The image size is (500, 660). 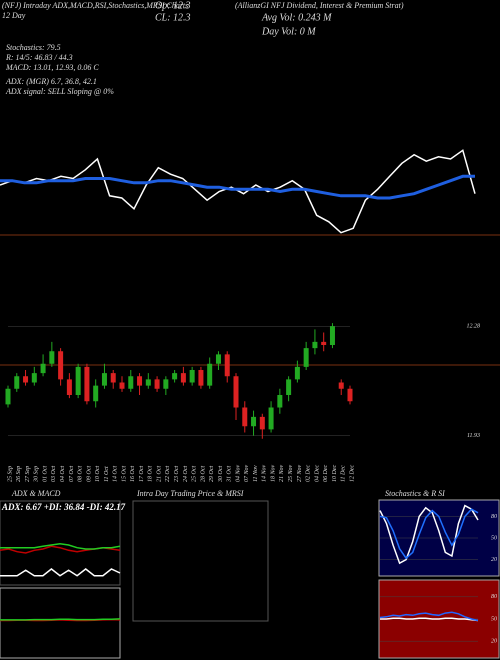 What do you see at coordinates (54, 474) in the screenshot?
I see `date-label: 03 Oct` at bounding box center [54, 474].